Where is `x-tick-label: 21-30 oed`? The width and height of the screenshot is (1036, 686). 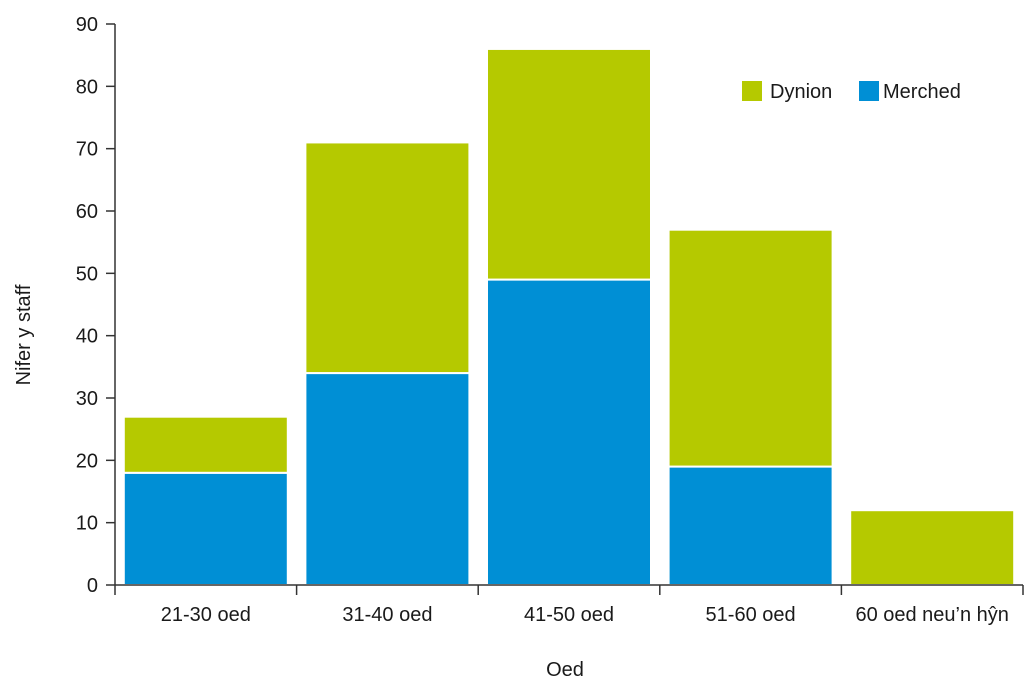
x-tick-label: 21-30 oed is located at coordinates (206, 615).